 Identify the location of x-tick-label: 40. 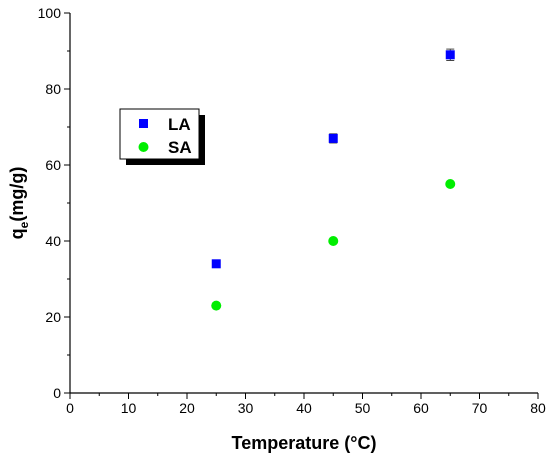
(304, 408).